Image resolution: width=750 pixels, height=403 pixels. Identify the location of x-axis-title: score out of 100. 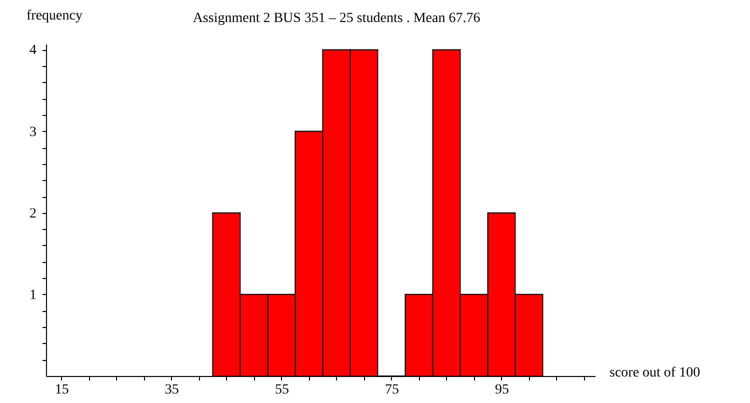
(655, 373).